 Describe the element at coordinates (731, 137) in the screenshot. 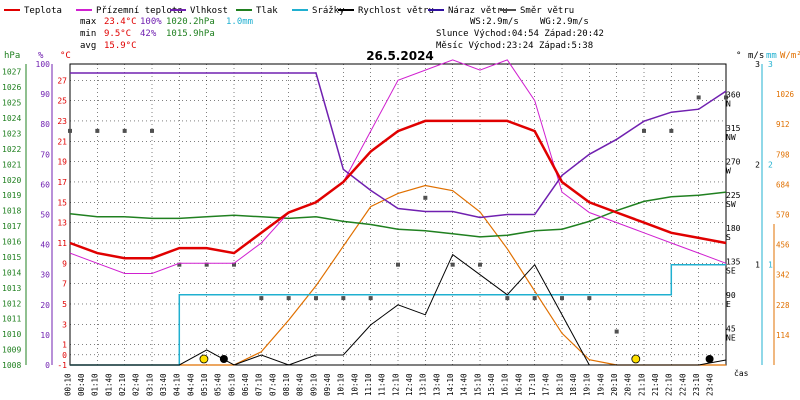

I see `dir-label: NW` at that location.